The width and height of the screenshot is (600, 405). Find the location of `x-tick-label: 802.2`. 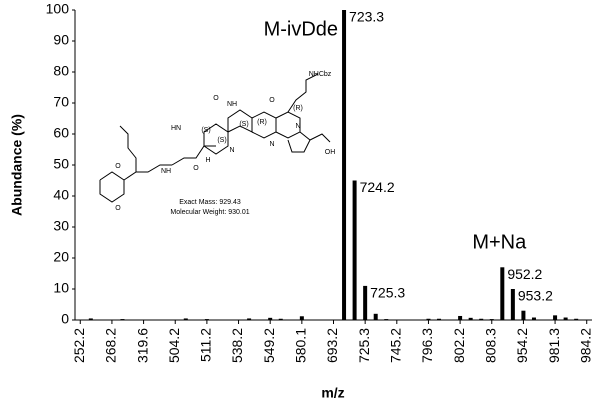

x-tick-label: 802.2 is located at coordinates (459, 345).